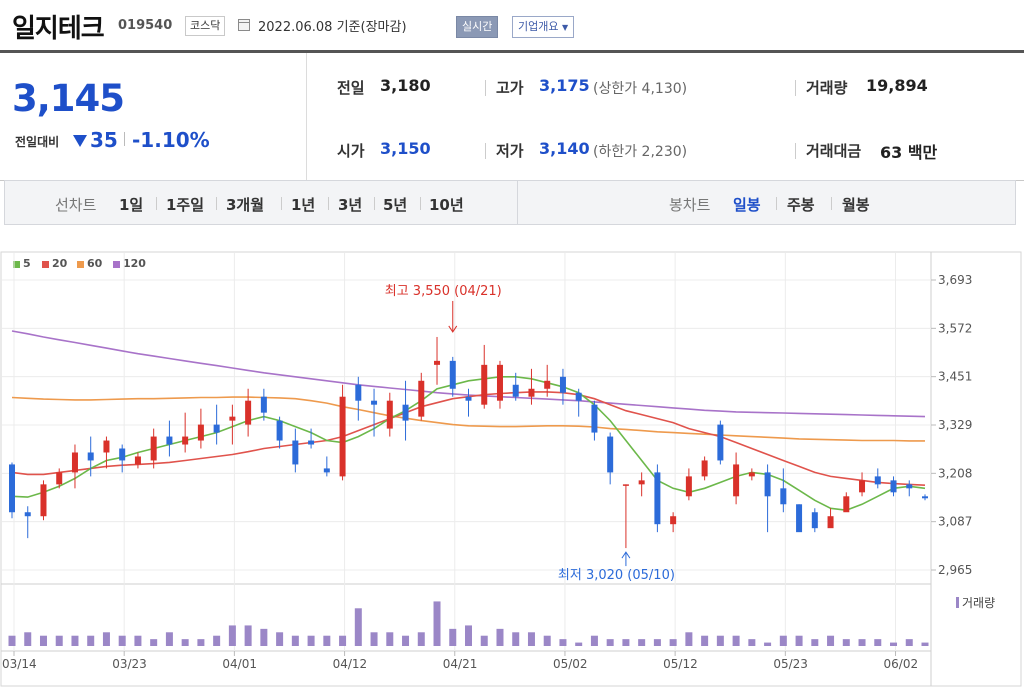 This screenshot has width=1024, height=689. What do you see at coordinates (185, 205) in the screenshot?
I see `period-1w-button: 1주일` at bounding box center [185, 205].